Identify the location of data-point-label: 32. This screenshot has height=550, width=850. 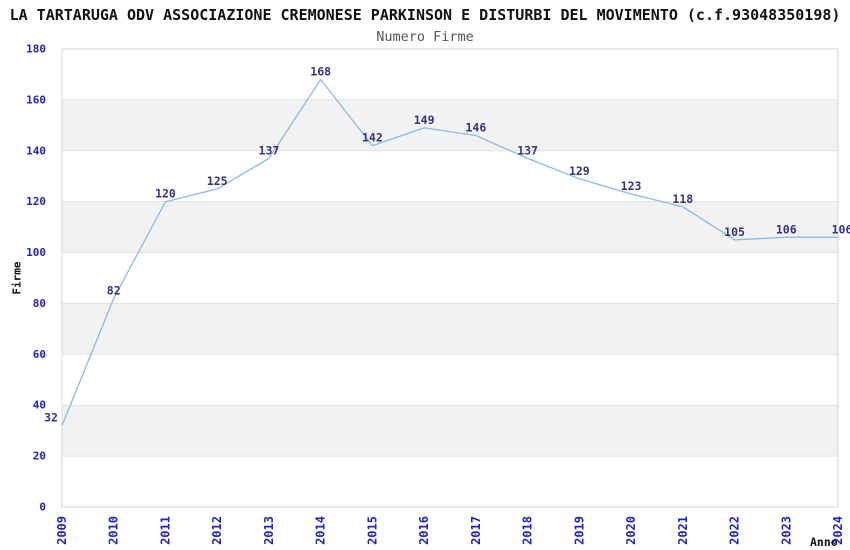
(51, 418).